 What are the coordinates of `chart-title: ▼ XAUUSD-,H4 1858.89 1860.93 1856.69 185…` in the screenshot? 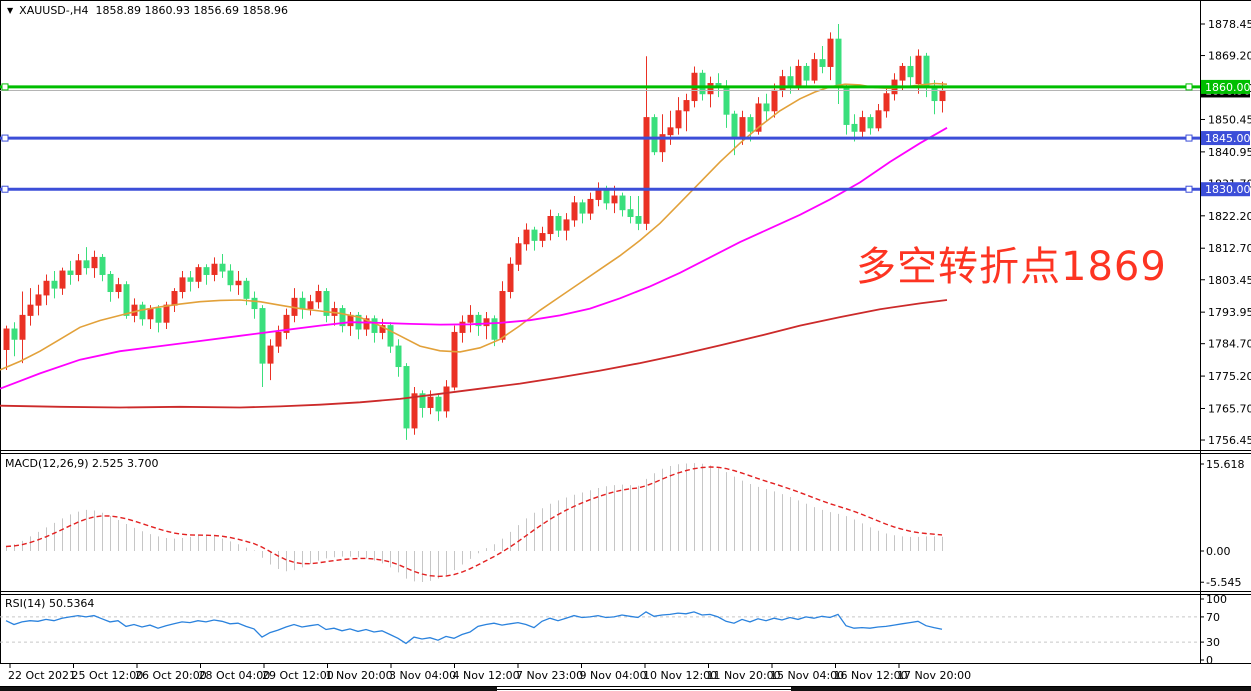 It's located at (147, 10).